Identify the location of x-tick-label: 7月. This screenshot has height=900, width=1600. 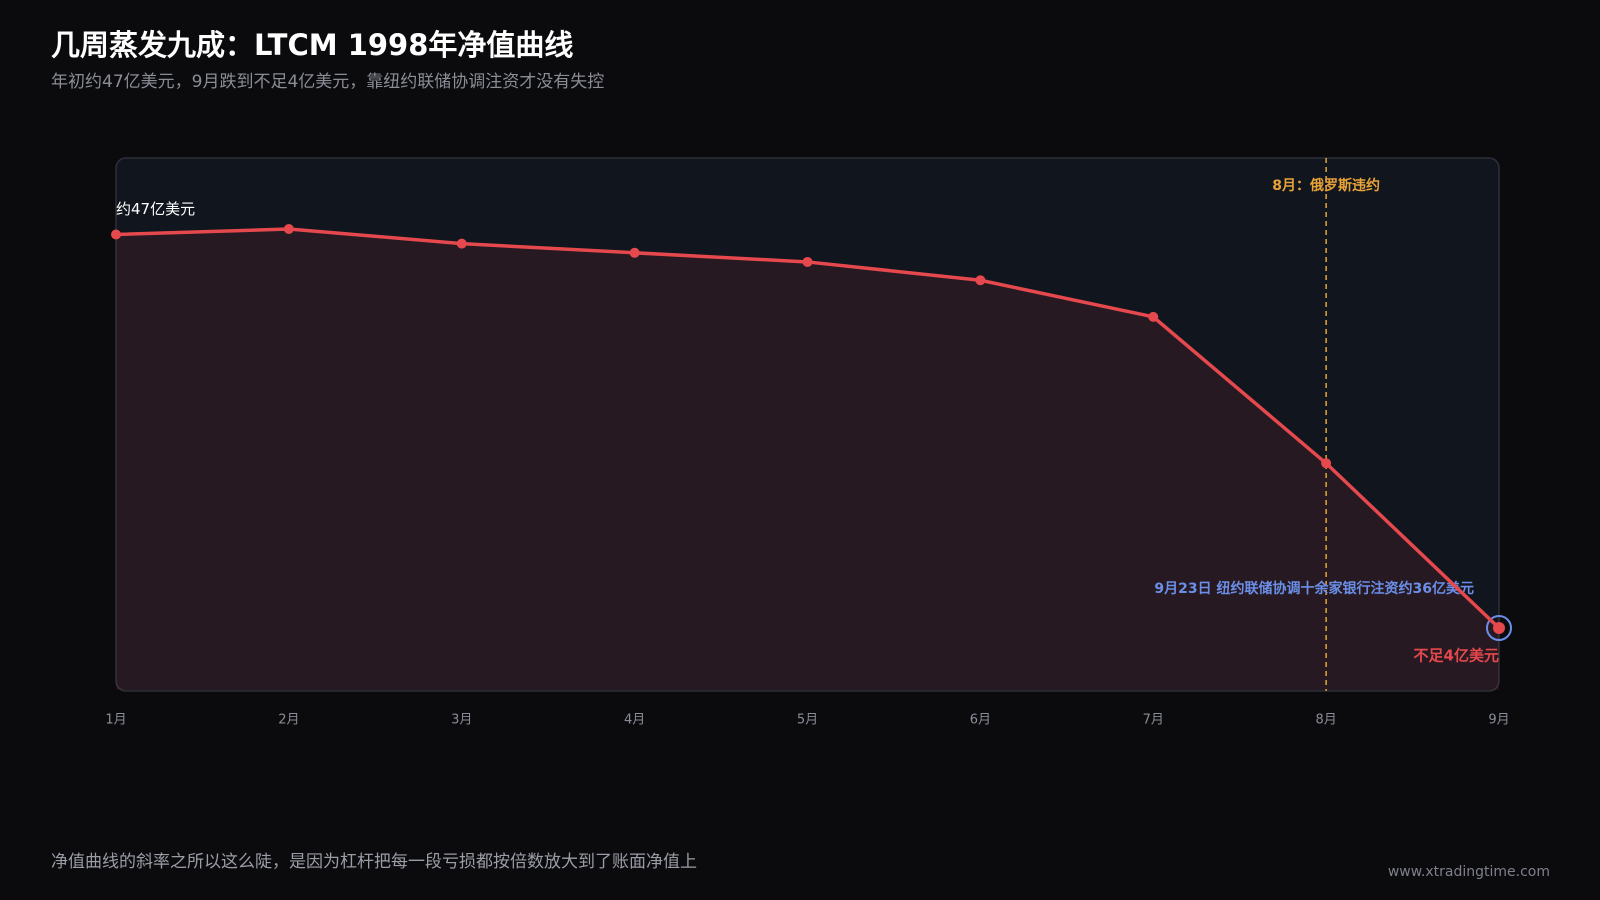
(1153, 720).